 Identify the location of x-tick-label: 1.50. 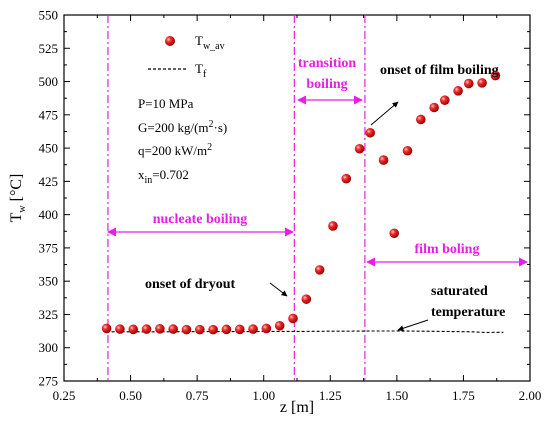
(396, 395).